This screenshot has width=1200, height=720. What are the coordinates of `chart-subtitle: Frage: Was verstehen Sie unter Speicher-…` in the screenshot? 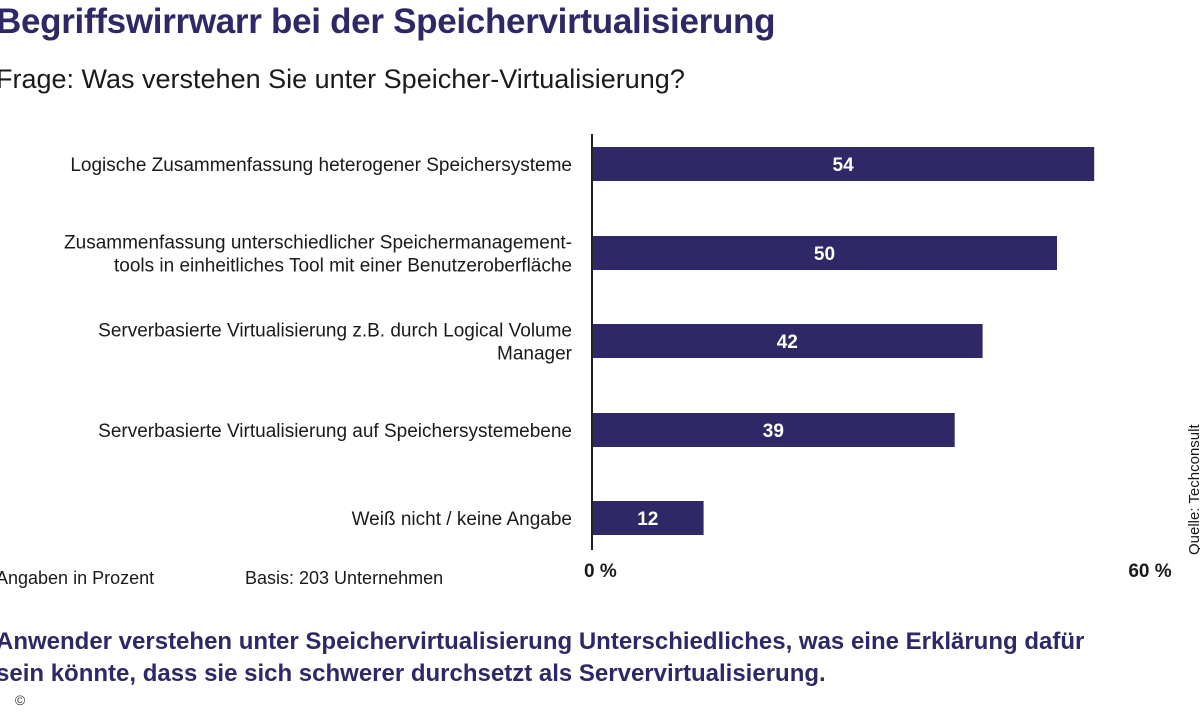 It's located at (342, 79).